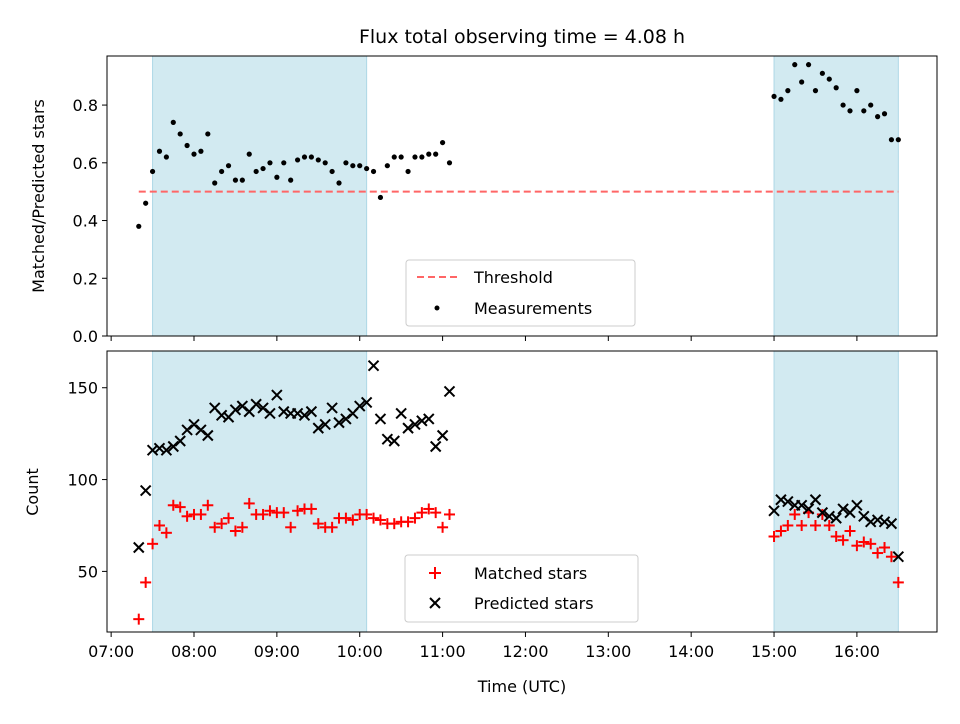 The image size is (960, 724). I want to click on x-tick-label: 09:00, so click(277, 651).